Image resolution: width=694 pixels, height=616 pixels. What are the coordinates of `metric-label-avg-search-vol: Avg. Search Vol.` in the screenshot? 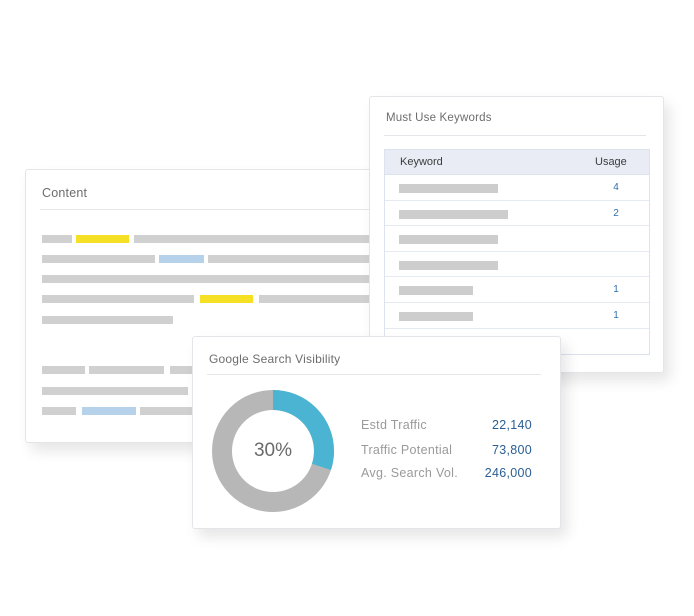 It's located at (409, 473).